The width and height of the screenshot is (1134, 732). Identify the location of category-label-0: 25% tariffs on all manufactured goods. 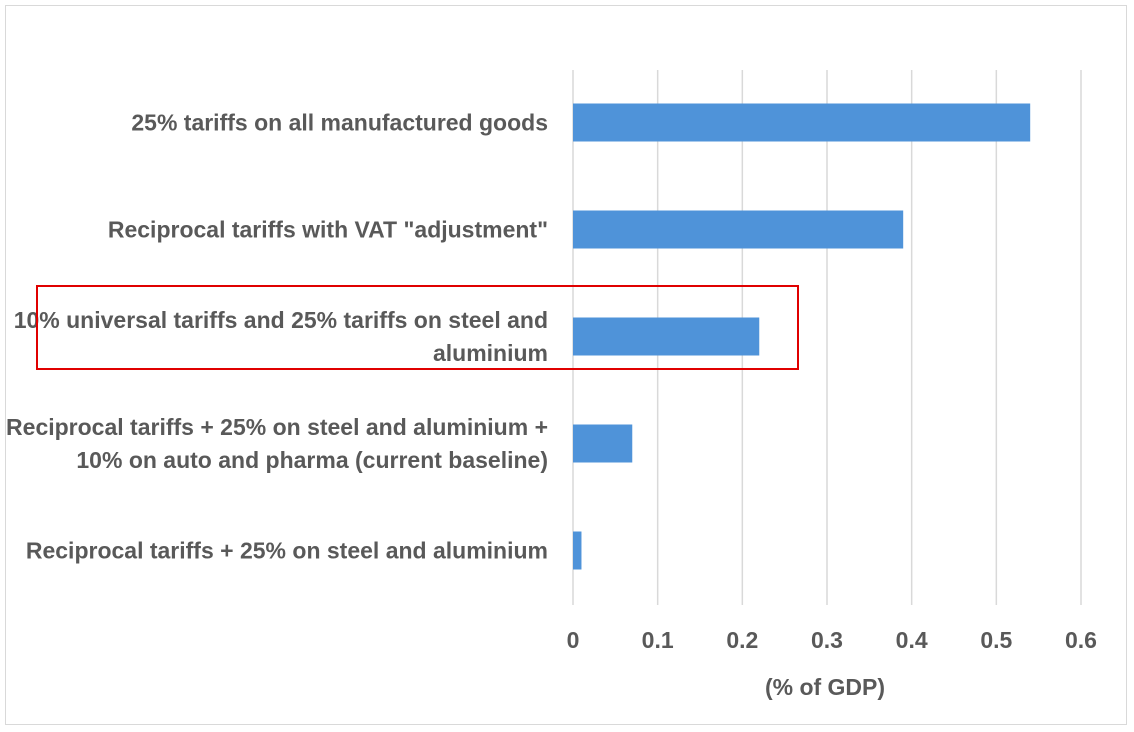
(339, 122).